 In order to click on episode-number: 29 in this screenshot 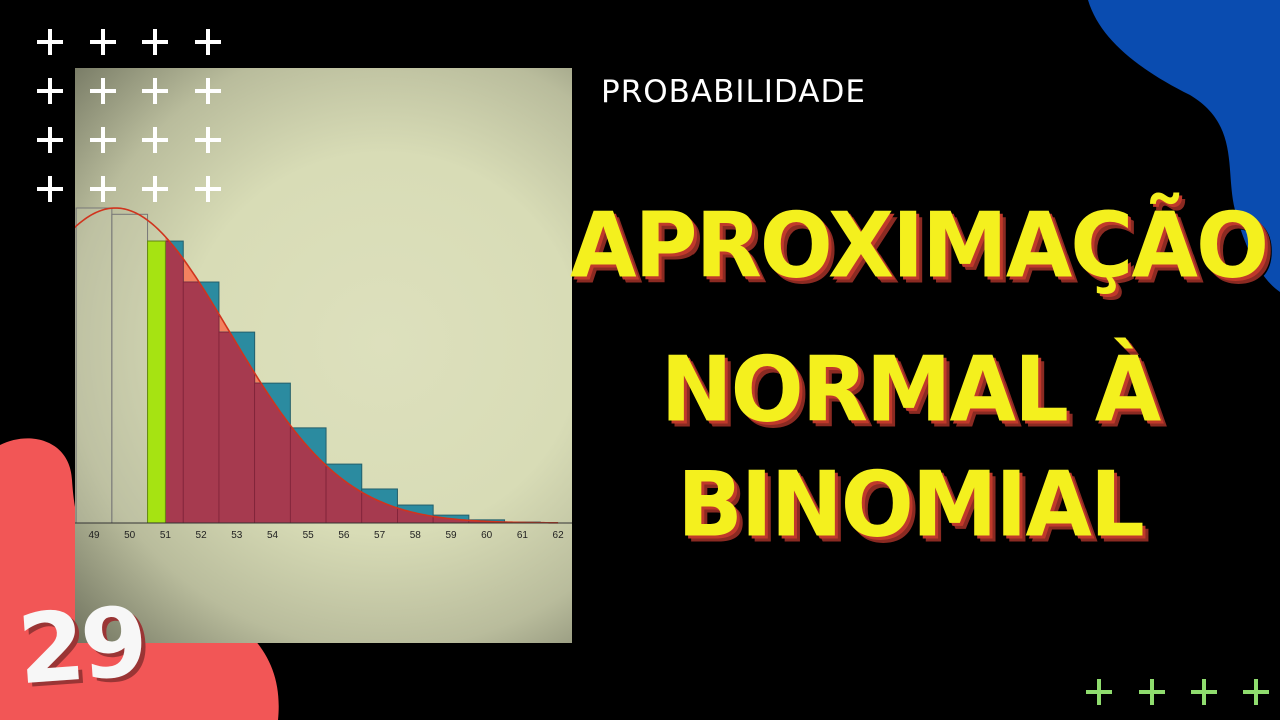, I will do `click(81, 646)`.